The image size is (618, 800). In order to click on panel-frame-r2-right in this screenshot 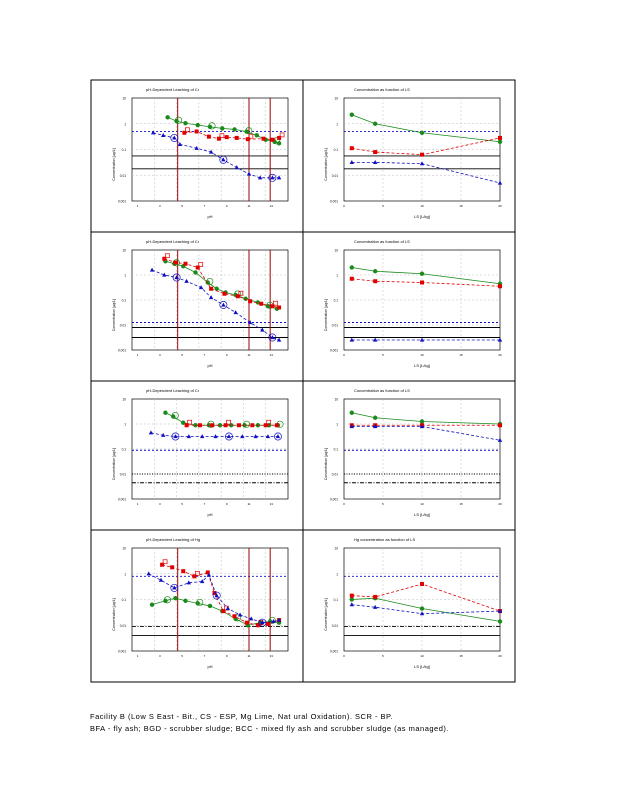, I will do `click(409, 306)`.